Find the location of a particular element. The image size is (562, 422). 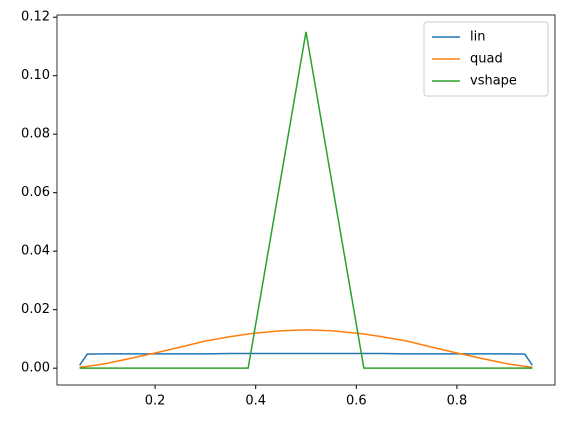

x-tick-label: 0.6 is located at coordinates (356, 401).